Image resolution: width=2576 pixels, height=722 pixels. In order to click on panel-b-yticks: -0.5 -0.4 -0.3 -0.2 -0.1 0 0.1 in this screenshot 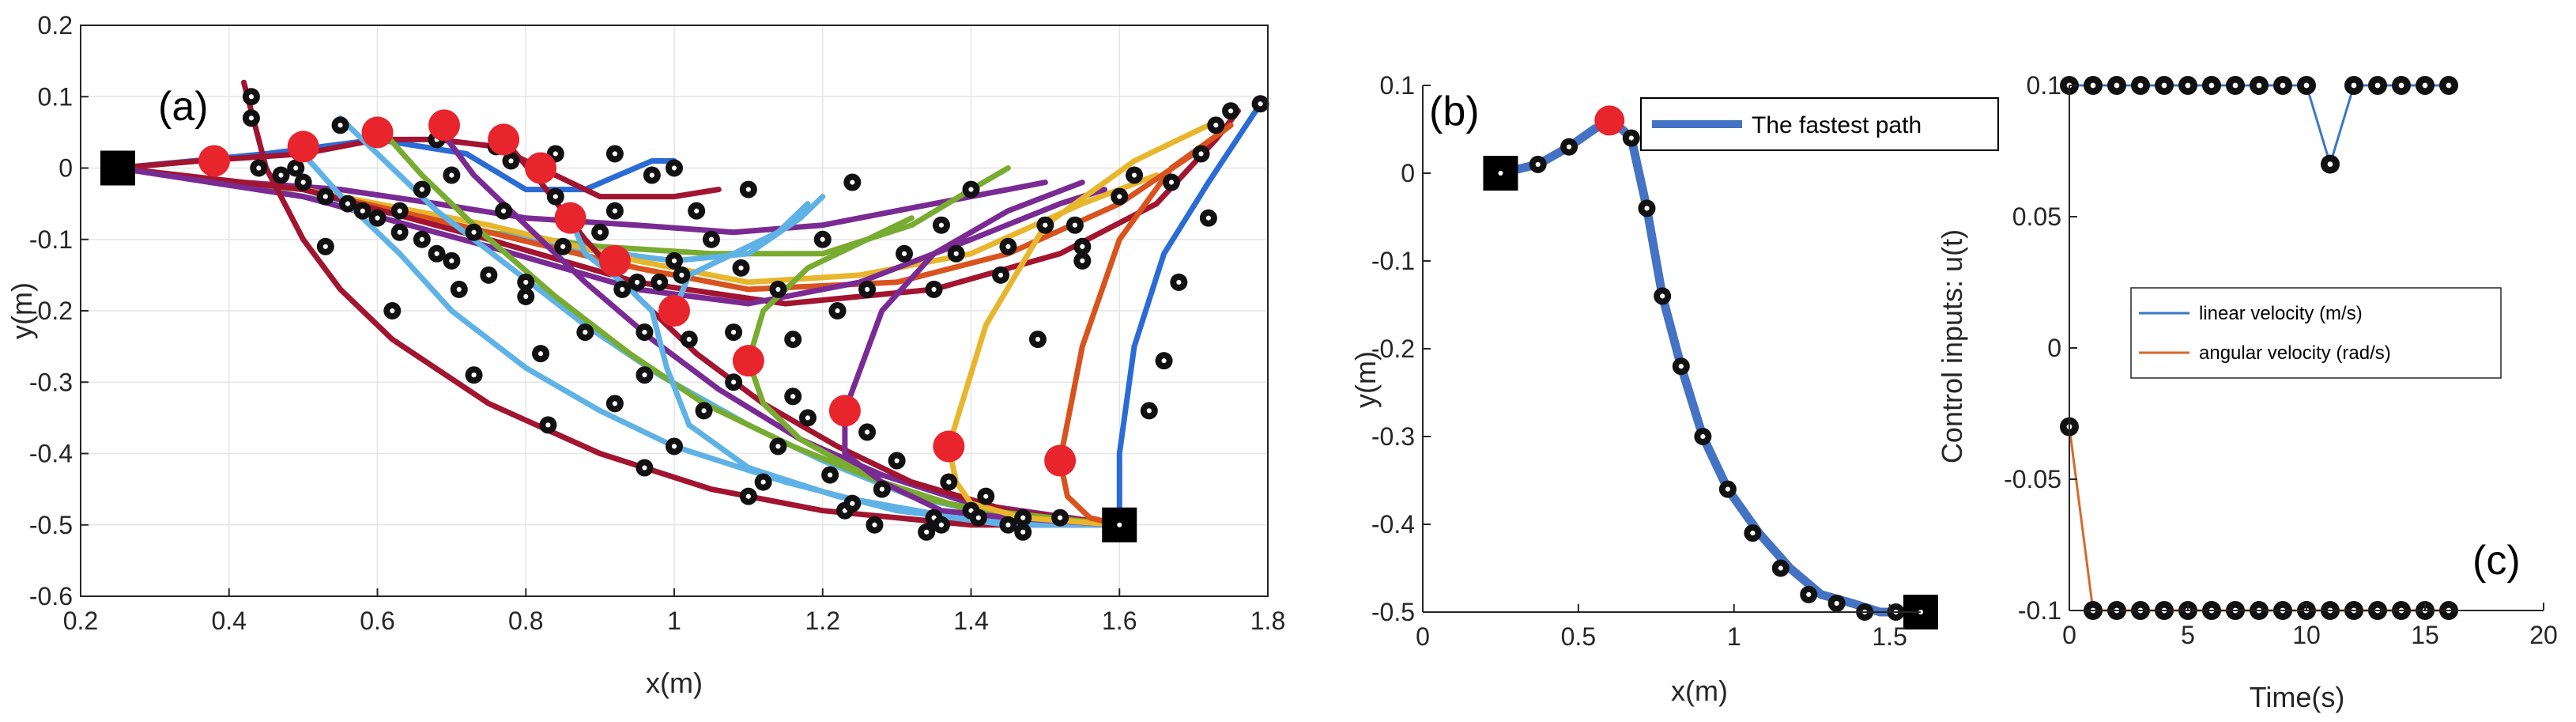, I will do `click(1401, 348)`.